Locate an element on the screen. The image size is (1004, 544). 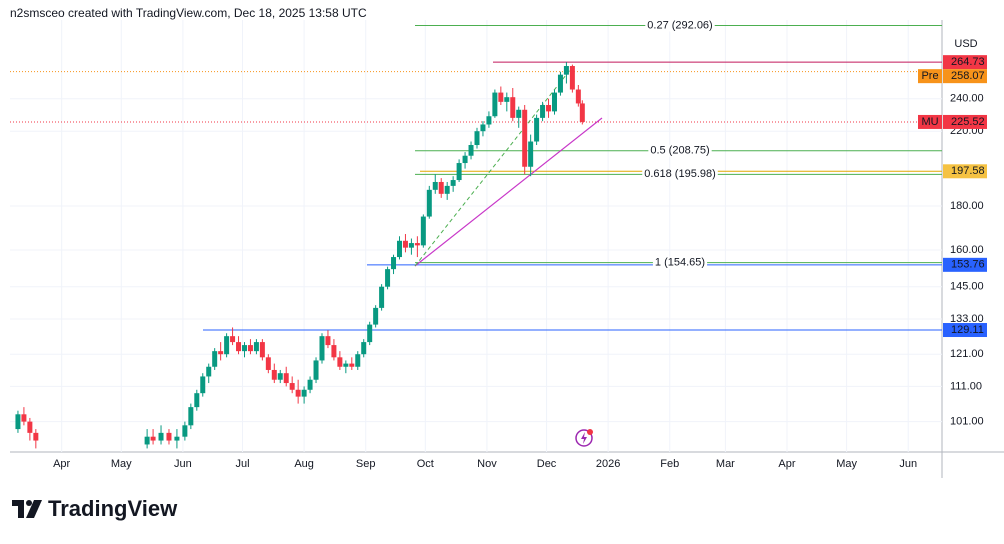
x-tick-label: Jul is located at coordinates (242, 464).